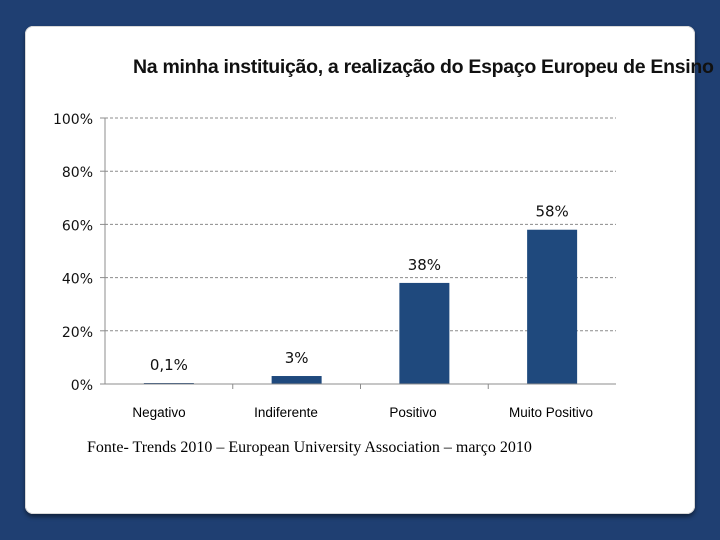 Image resolution: width=720 pixels, height=540 pixels. What do you see at coordinates (552, 306) in the screenshot?
I see `bar-muito-positivo` at bounding box center [552, 306].